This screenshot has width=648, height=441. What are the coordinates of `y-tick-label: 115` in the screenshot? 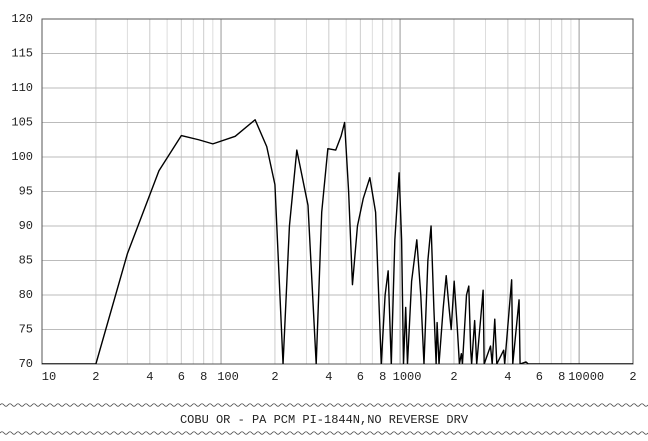 It's located at (22, 54).